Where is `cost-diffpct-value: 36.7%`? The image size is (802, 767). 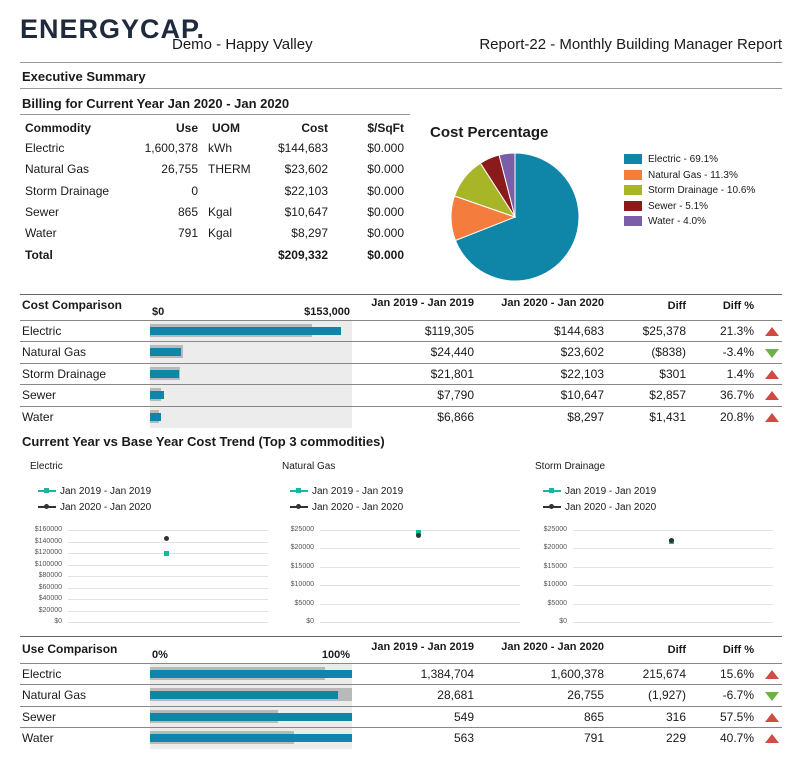
cost-diffpct-value: 36.7% is located at coordinates (736, 395).